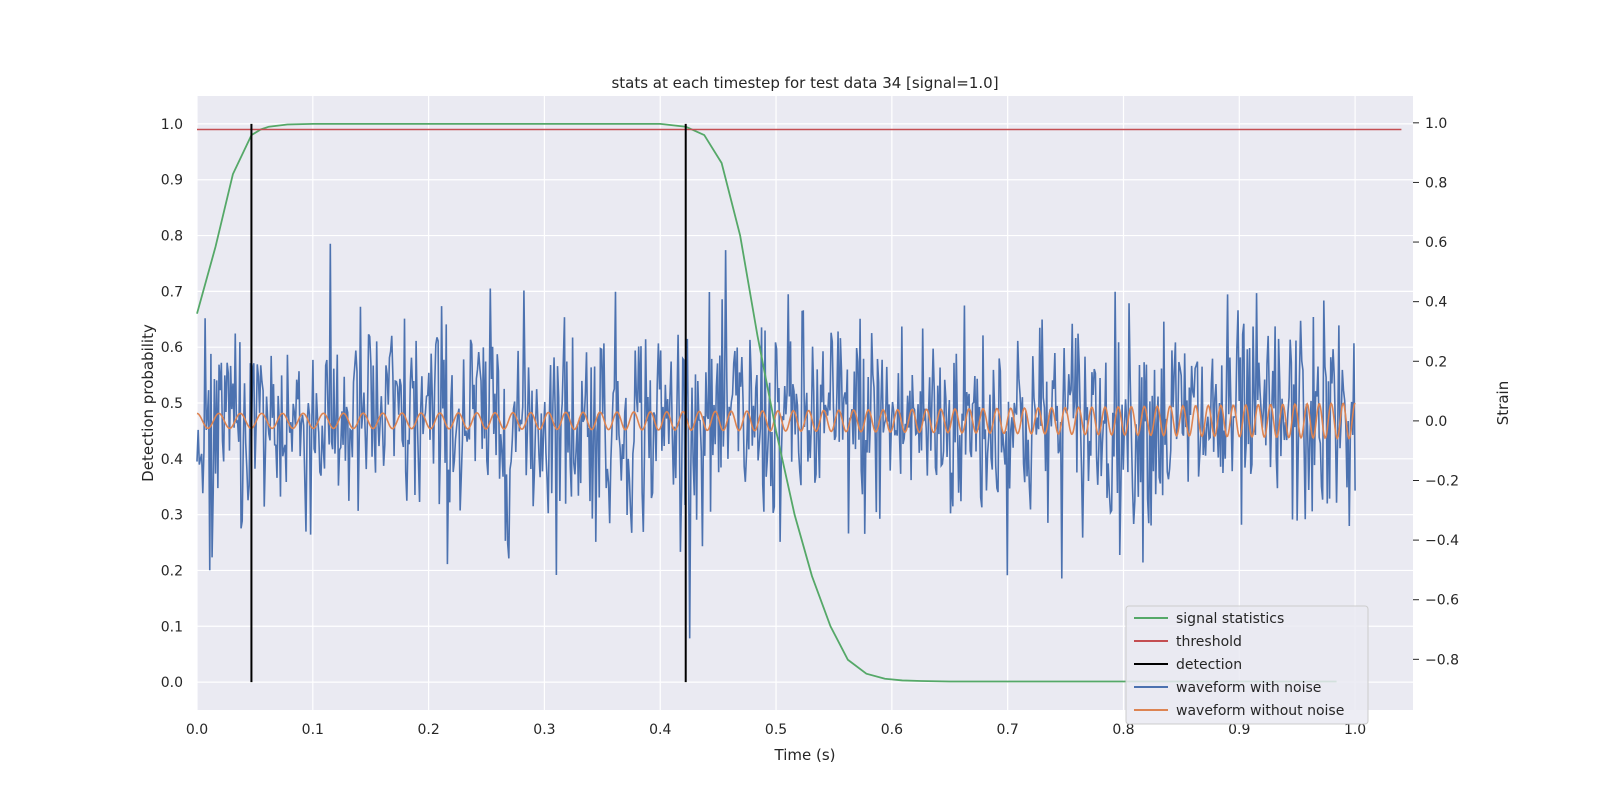  Describe the element at coordinates (172, 571) in the screenshot. I see `y-tick-label: 0.2` at that location.